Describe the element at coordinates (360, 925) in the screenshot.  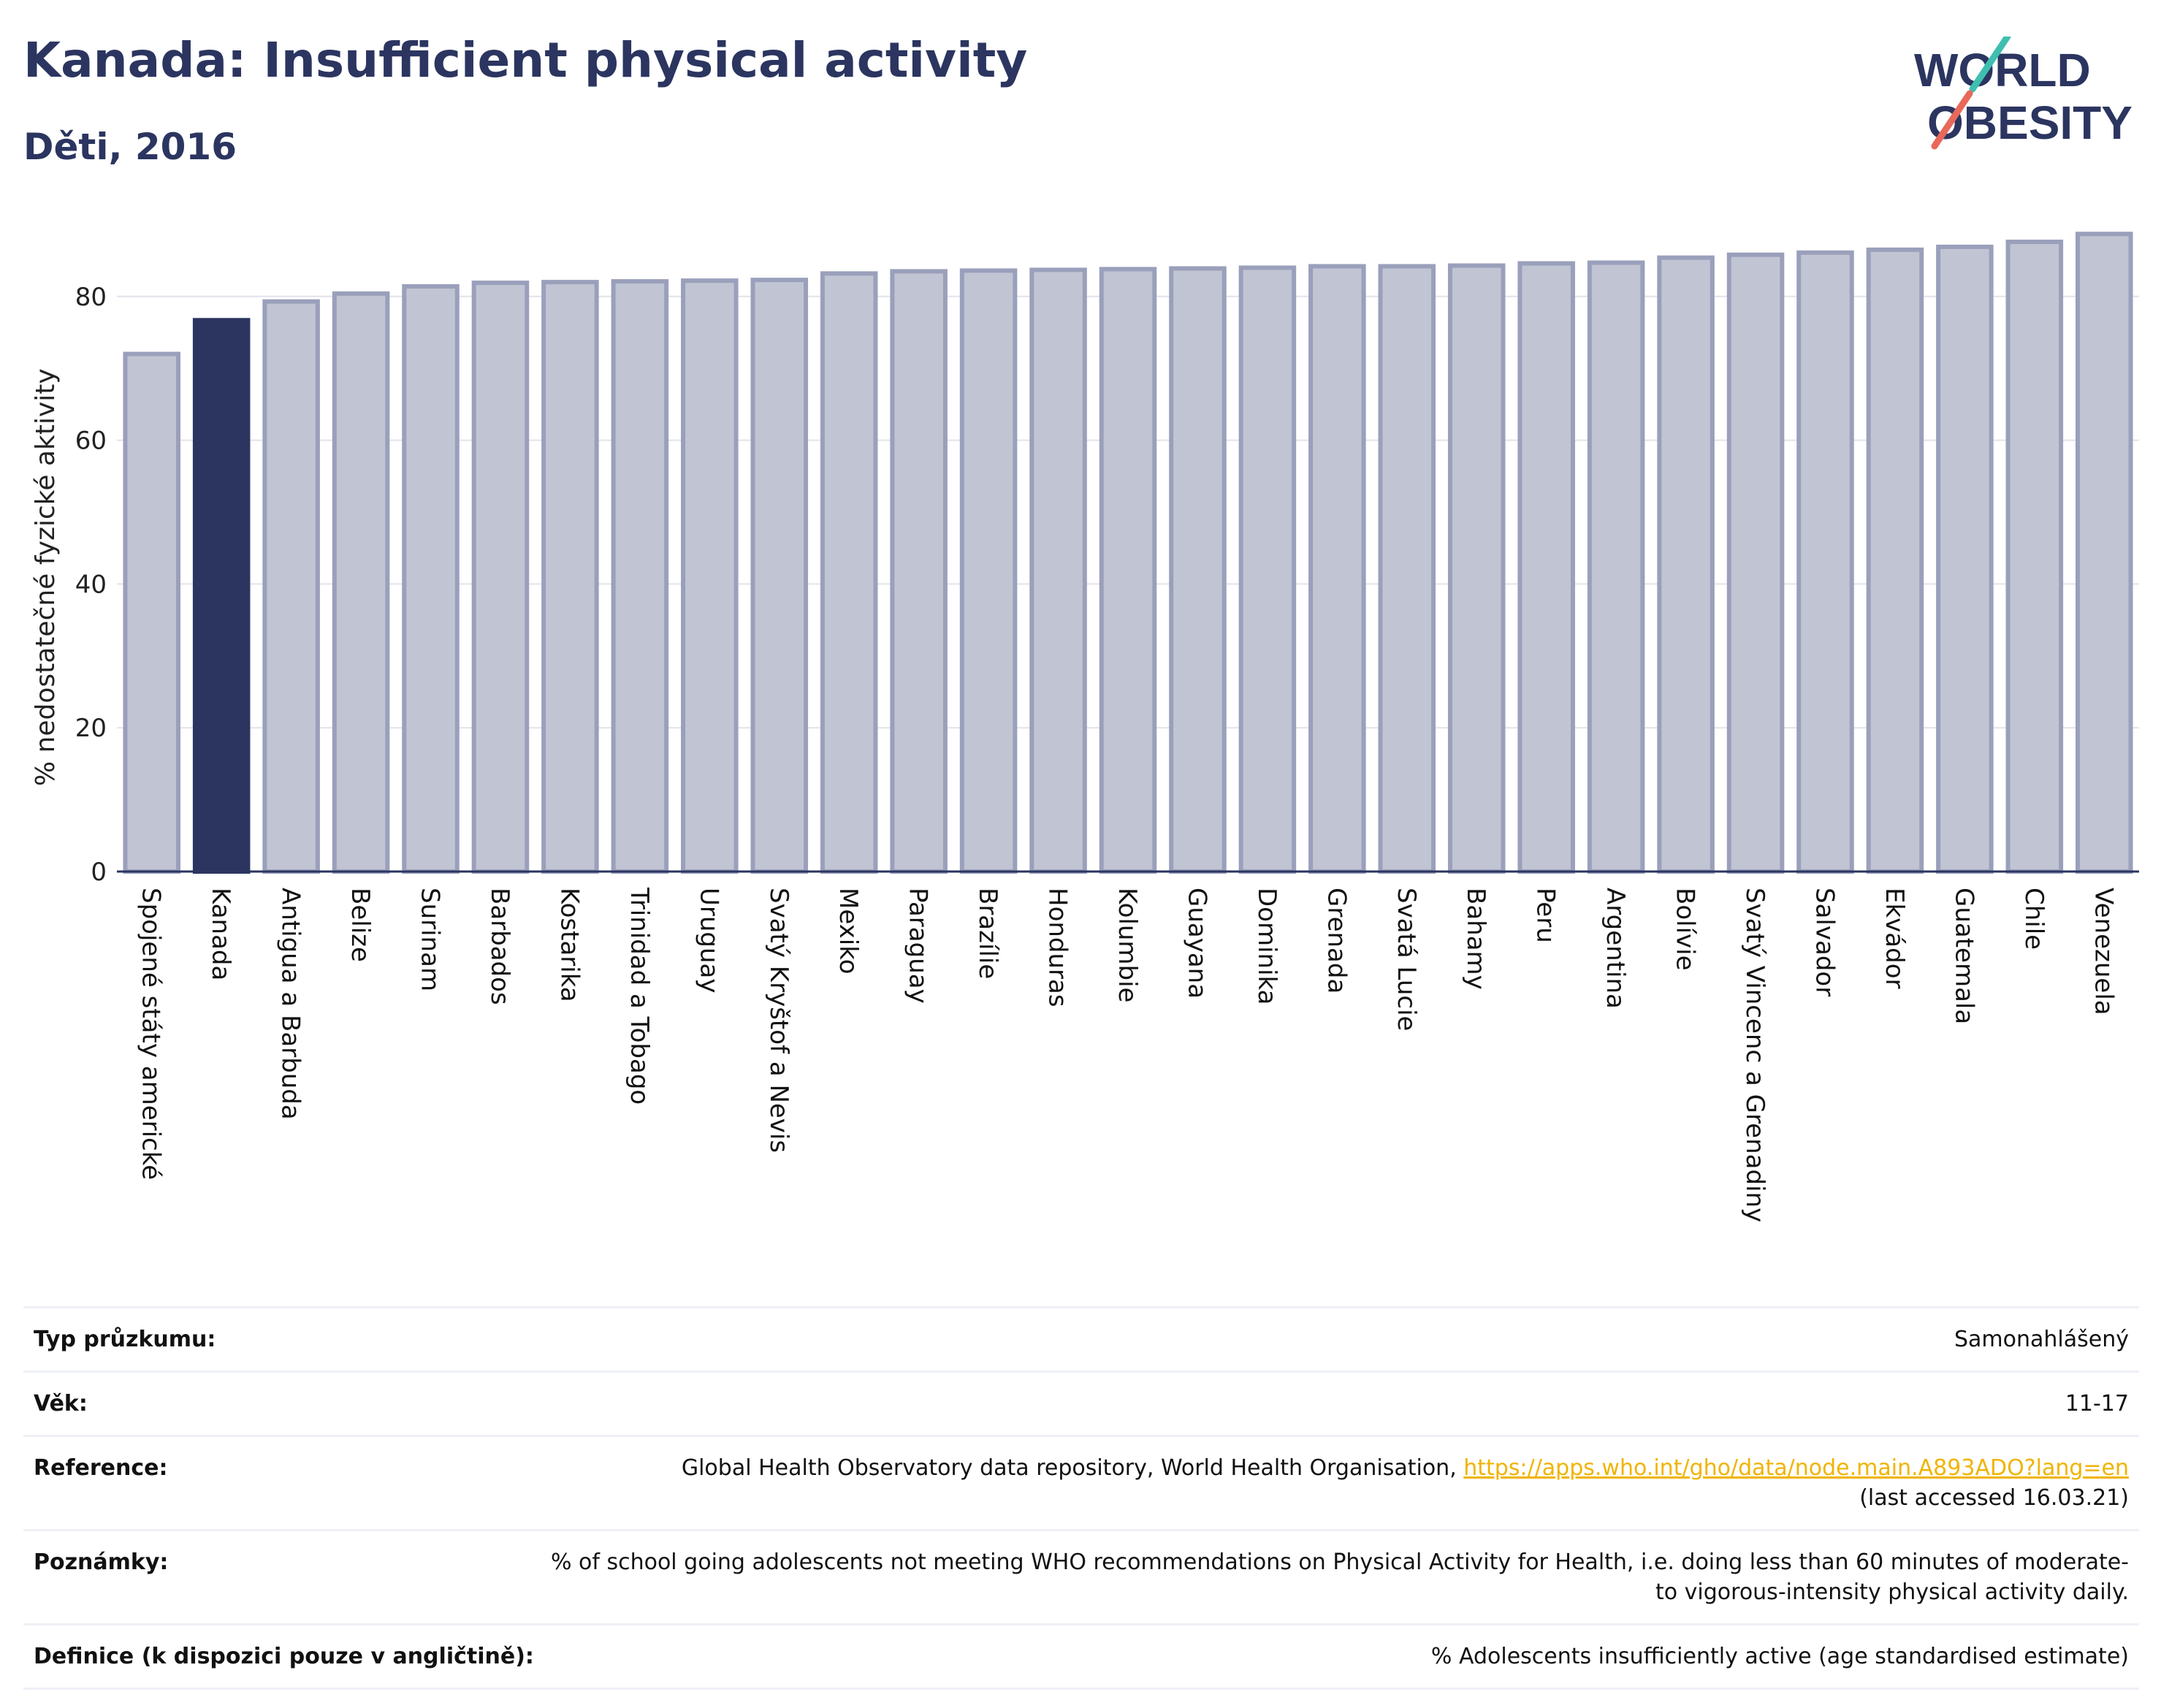
I see `x-tick-label: Belize` at that location.